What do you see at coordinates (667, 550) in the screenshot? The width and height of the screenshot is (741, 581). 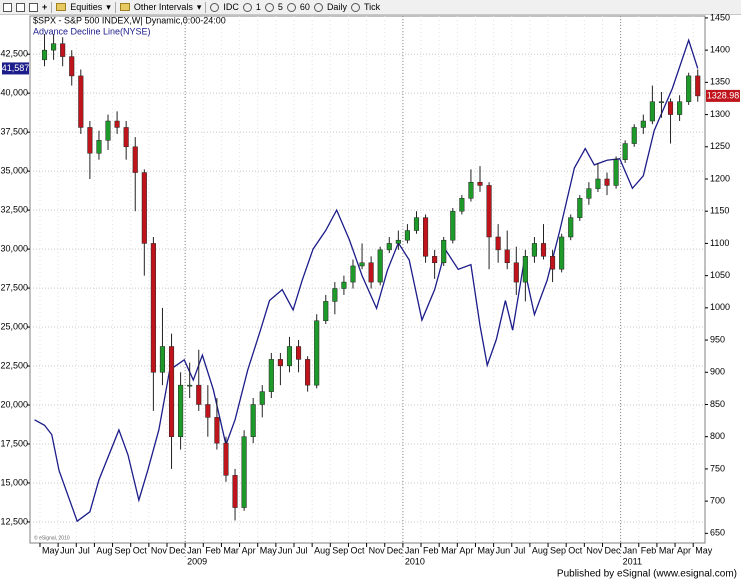 I see `x-tick-label: Mar` at bounding box center [667, 550].